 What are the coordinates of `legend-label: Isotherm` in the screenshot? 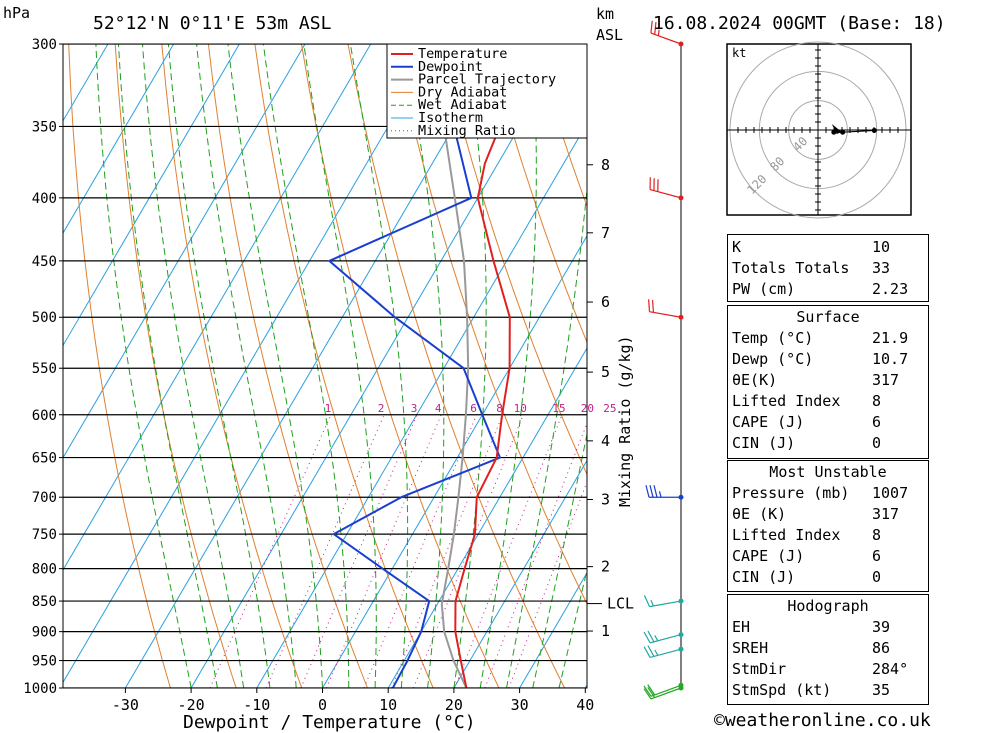 It's located at (450, 118).